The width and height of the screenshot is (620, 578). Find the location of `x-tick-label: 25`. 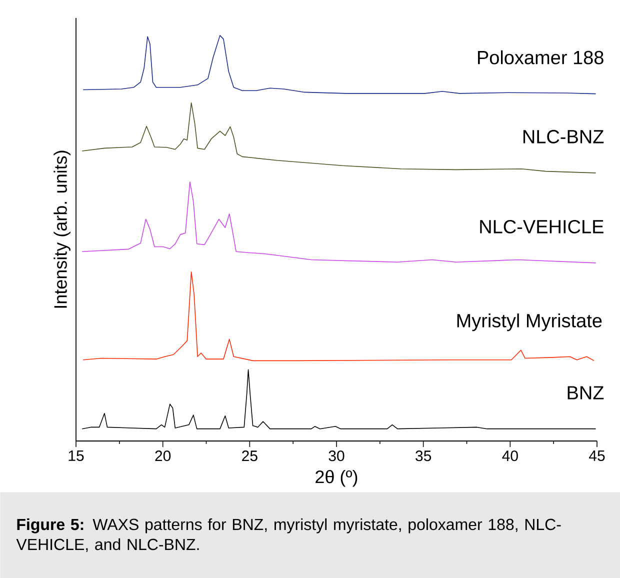

x-tick-label: 25 is located at coordinates (250, 456).